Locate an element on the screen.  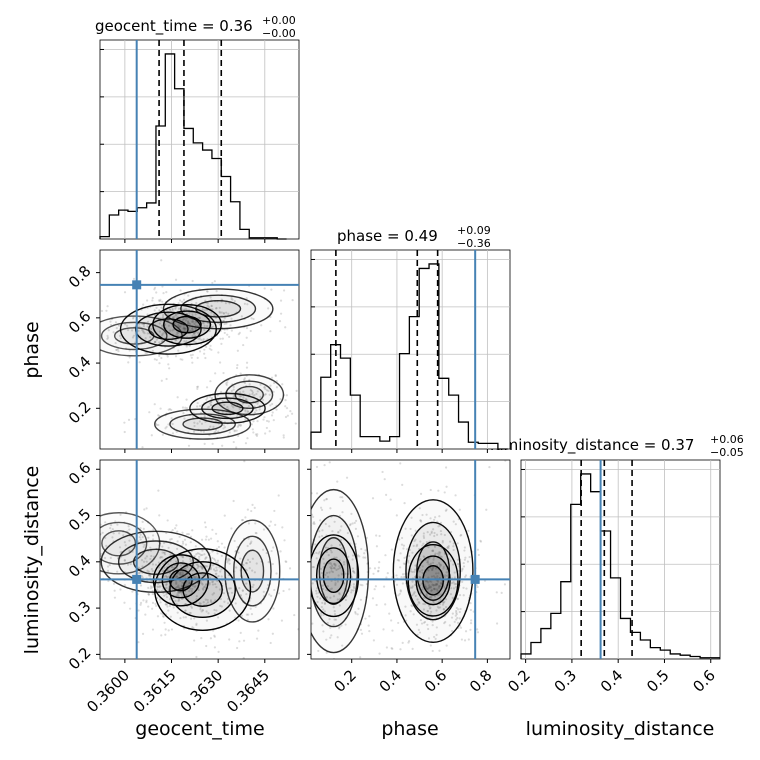
title-geocent-time-plus: +0.00 is located at coordinates (279, 20).